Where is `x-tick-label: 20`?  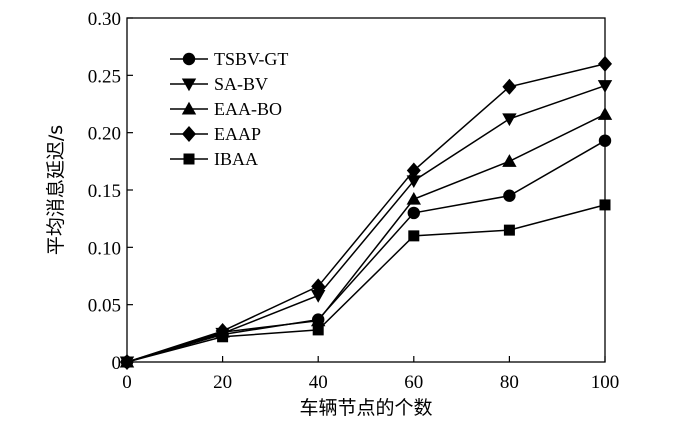 x-tick-label: 20 is located at coordinates (222, 382).